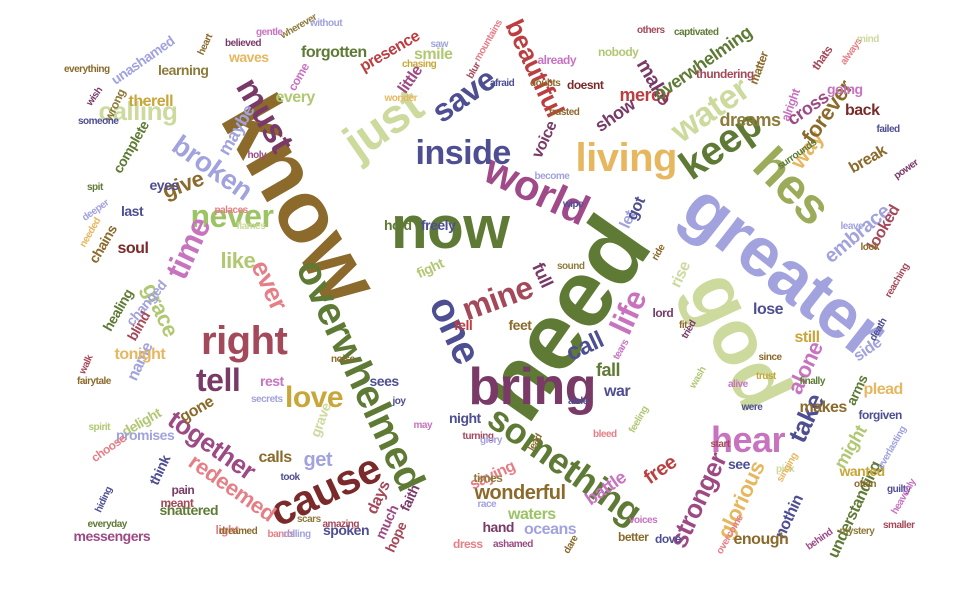 The height and width of the screenshot is (600, 960). What do you see at coordinates (98, 121) in the screenshot?
I see `word-someone: someone` at bounding box center [98, 121].